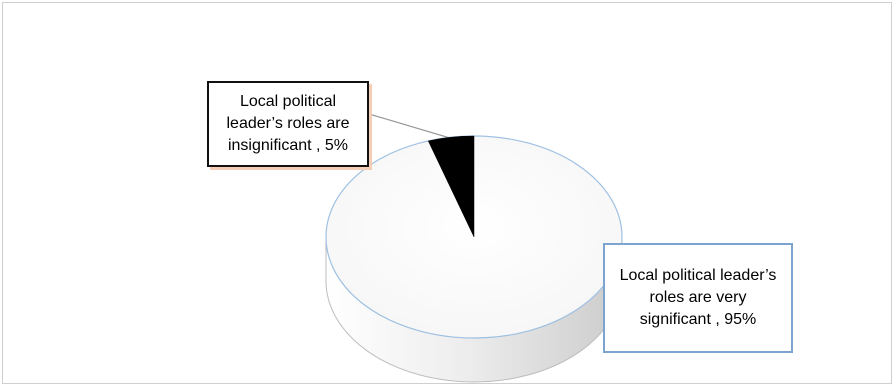  I want to click on pie-slice-insignificant, so click(451, 186).